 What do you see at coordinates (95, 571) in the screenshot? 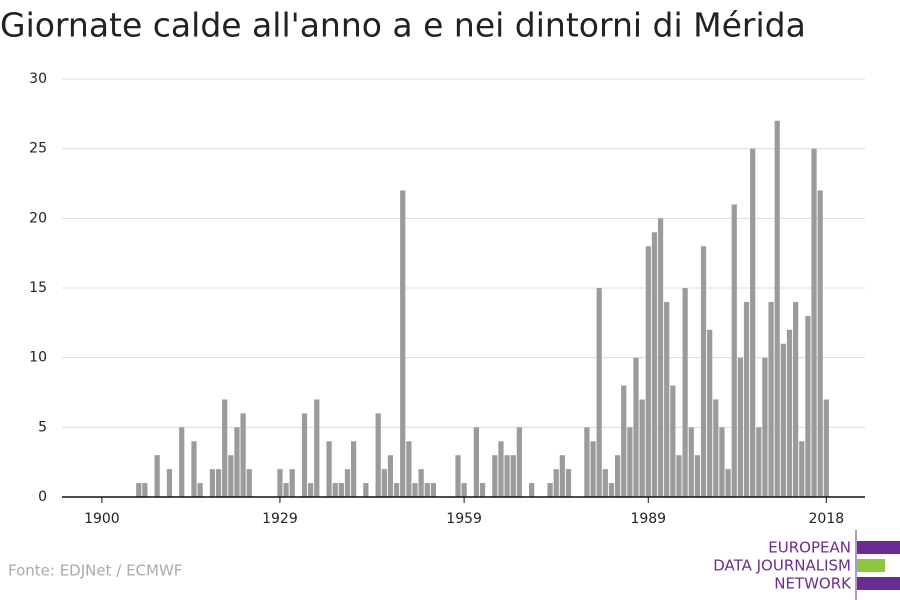
I see `source: Fonte: EDJNet / ECMWF` at bounding box center [95, 571].